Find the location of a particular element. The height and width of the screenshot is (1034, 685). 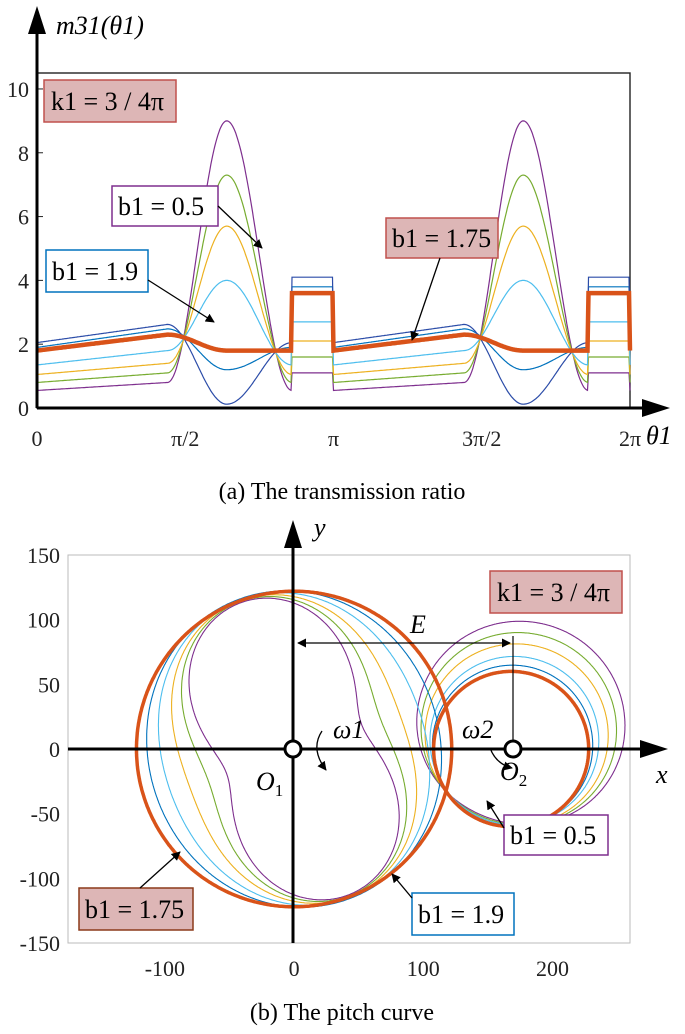

plot-b-b19-label: b1 = 1.9 is located at coordinates (461, 914).